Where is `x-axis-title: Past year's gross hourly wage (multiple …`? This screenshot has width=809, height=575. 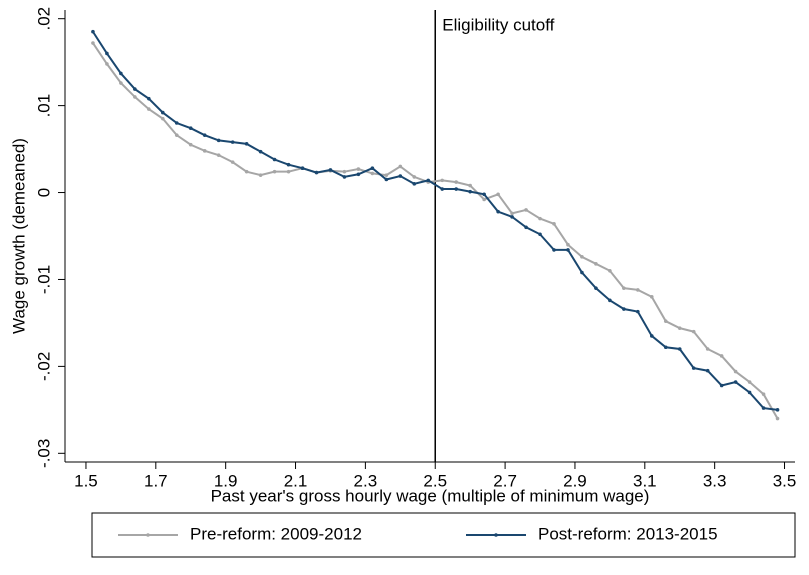 x-axis-title: Past year's gross hourly wage (multiple … is located at coordinates (430, 495).